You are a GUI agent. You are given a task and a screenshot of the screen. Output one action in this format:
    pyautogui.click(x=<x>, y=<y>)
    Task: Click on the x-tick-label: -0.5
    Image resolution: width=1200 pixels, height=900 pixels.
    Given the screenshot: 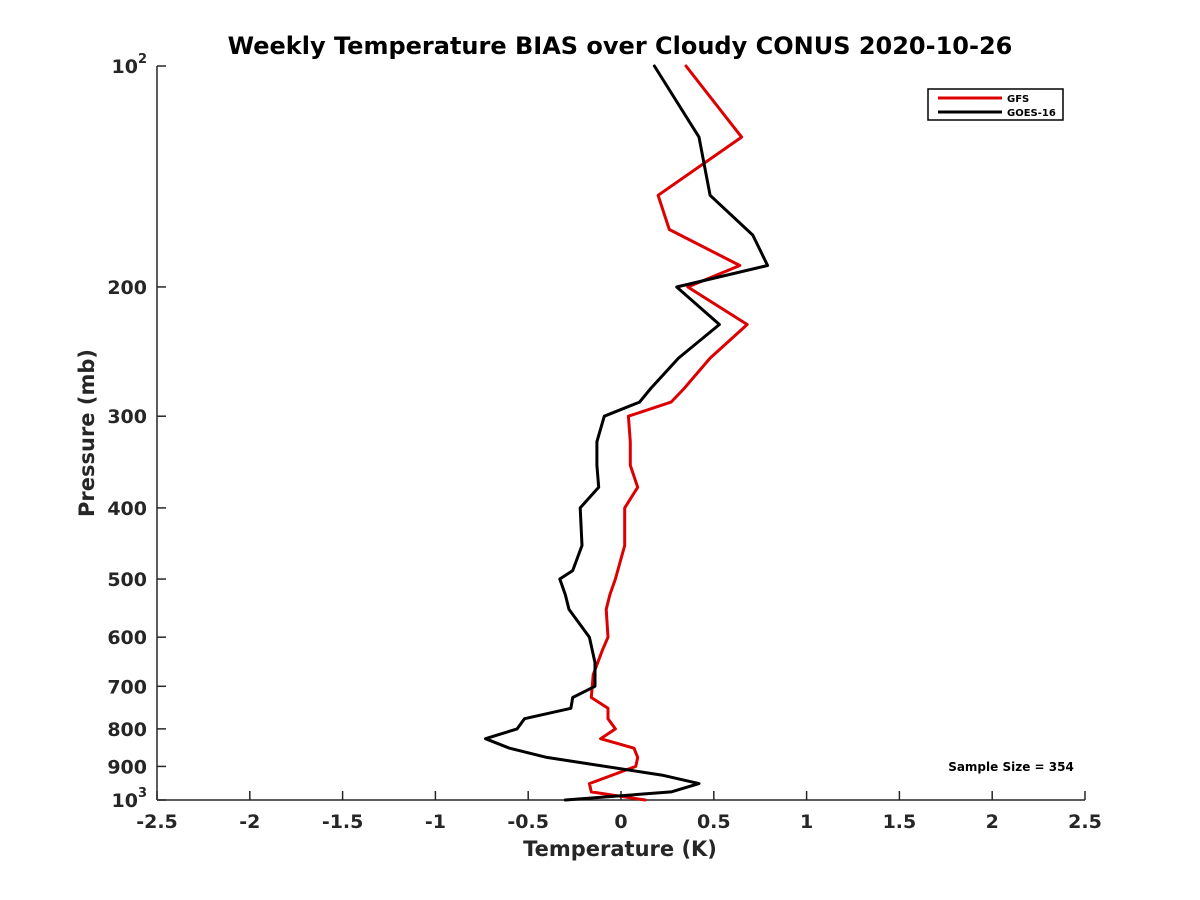 What is the action you would take?
    pyautogui.click(x=528, y=822)
    